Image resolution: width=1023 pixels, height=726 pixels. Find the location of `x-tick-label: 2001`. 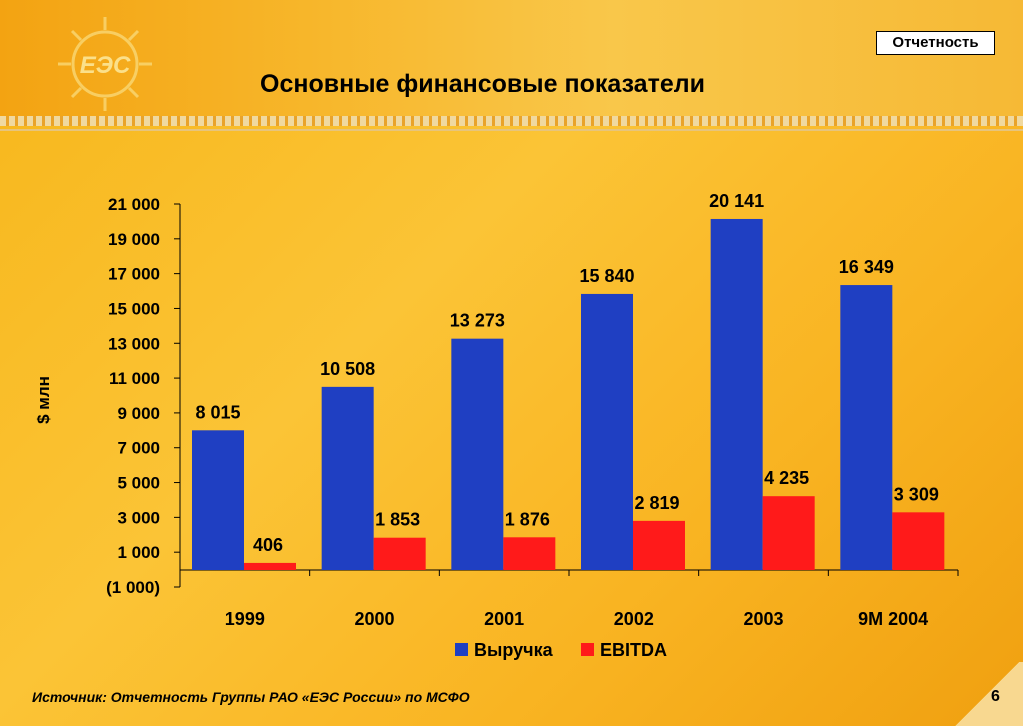

x-tick-label: 2001 is located at coordinates (504, 619).